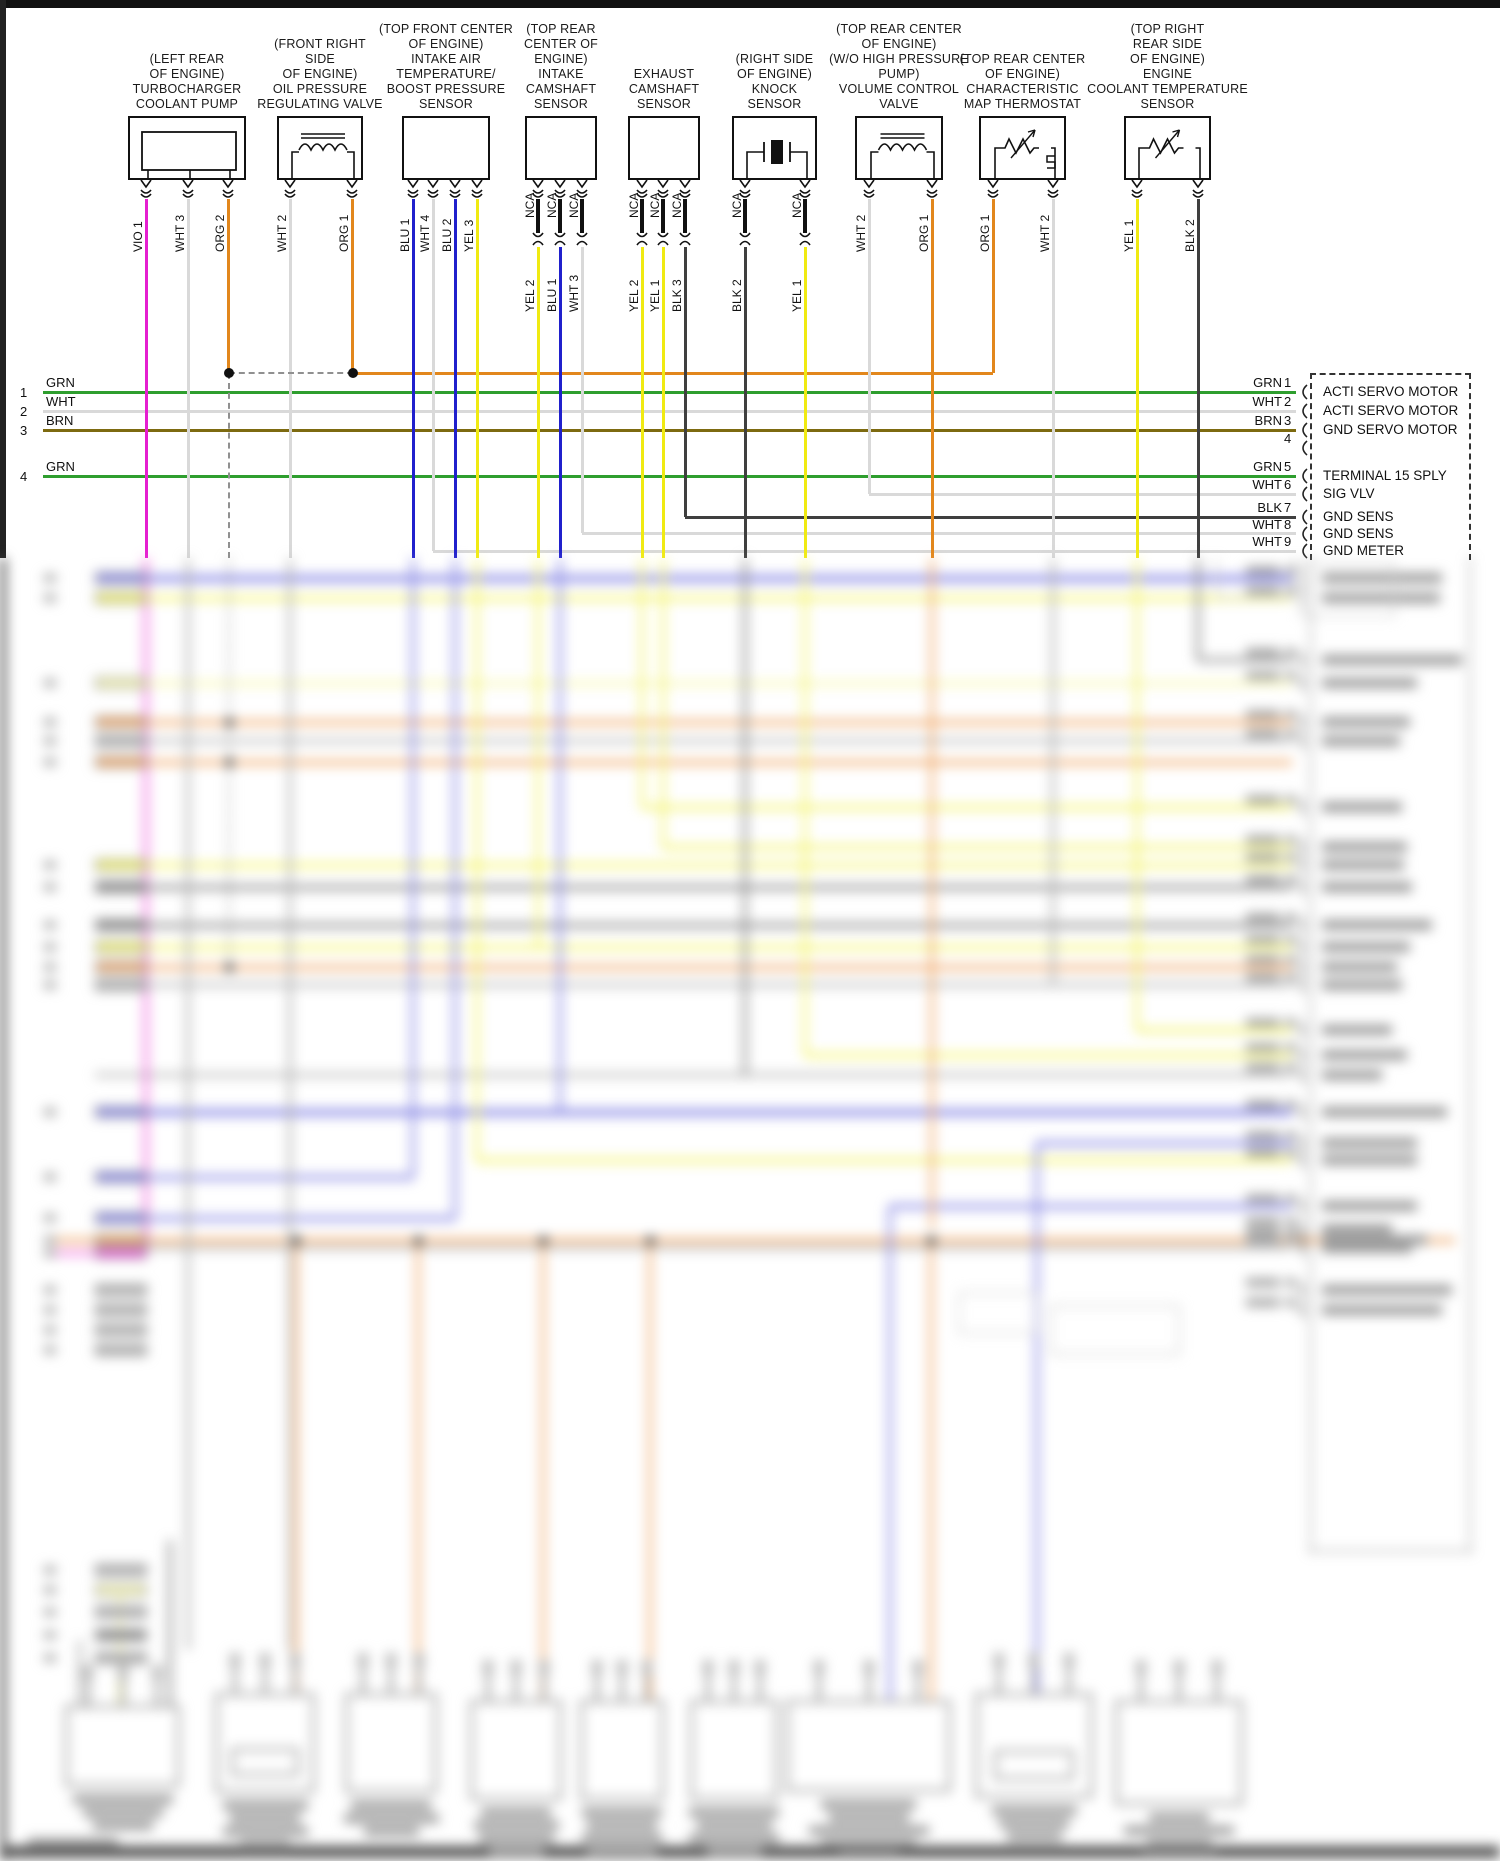  I want to click on wire-number: 1, so click(24, 392).